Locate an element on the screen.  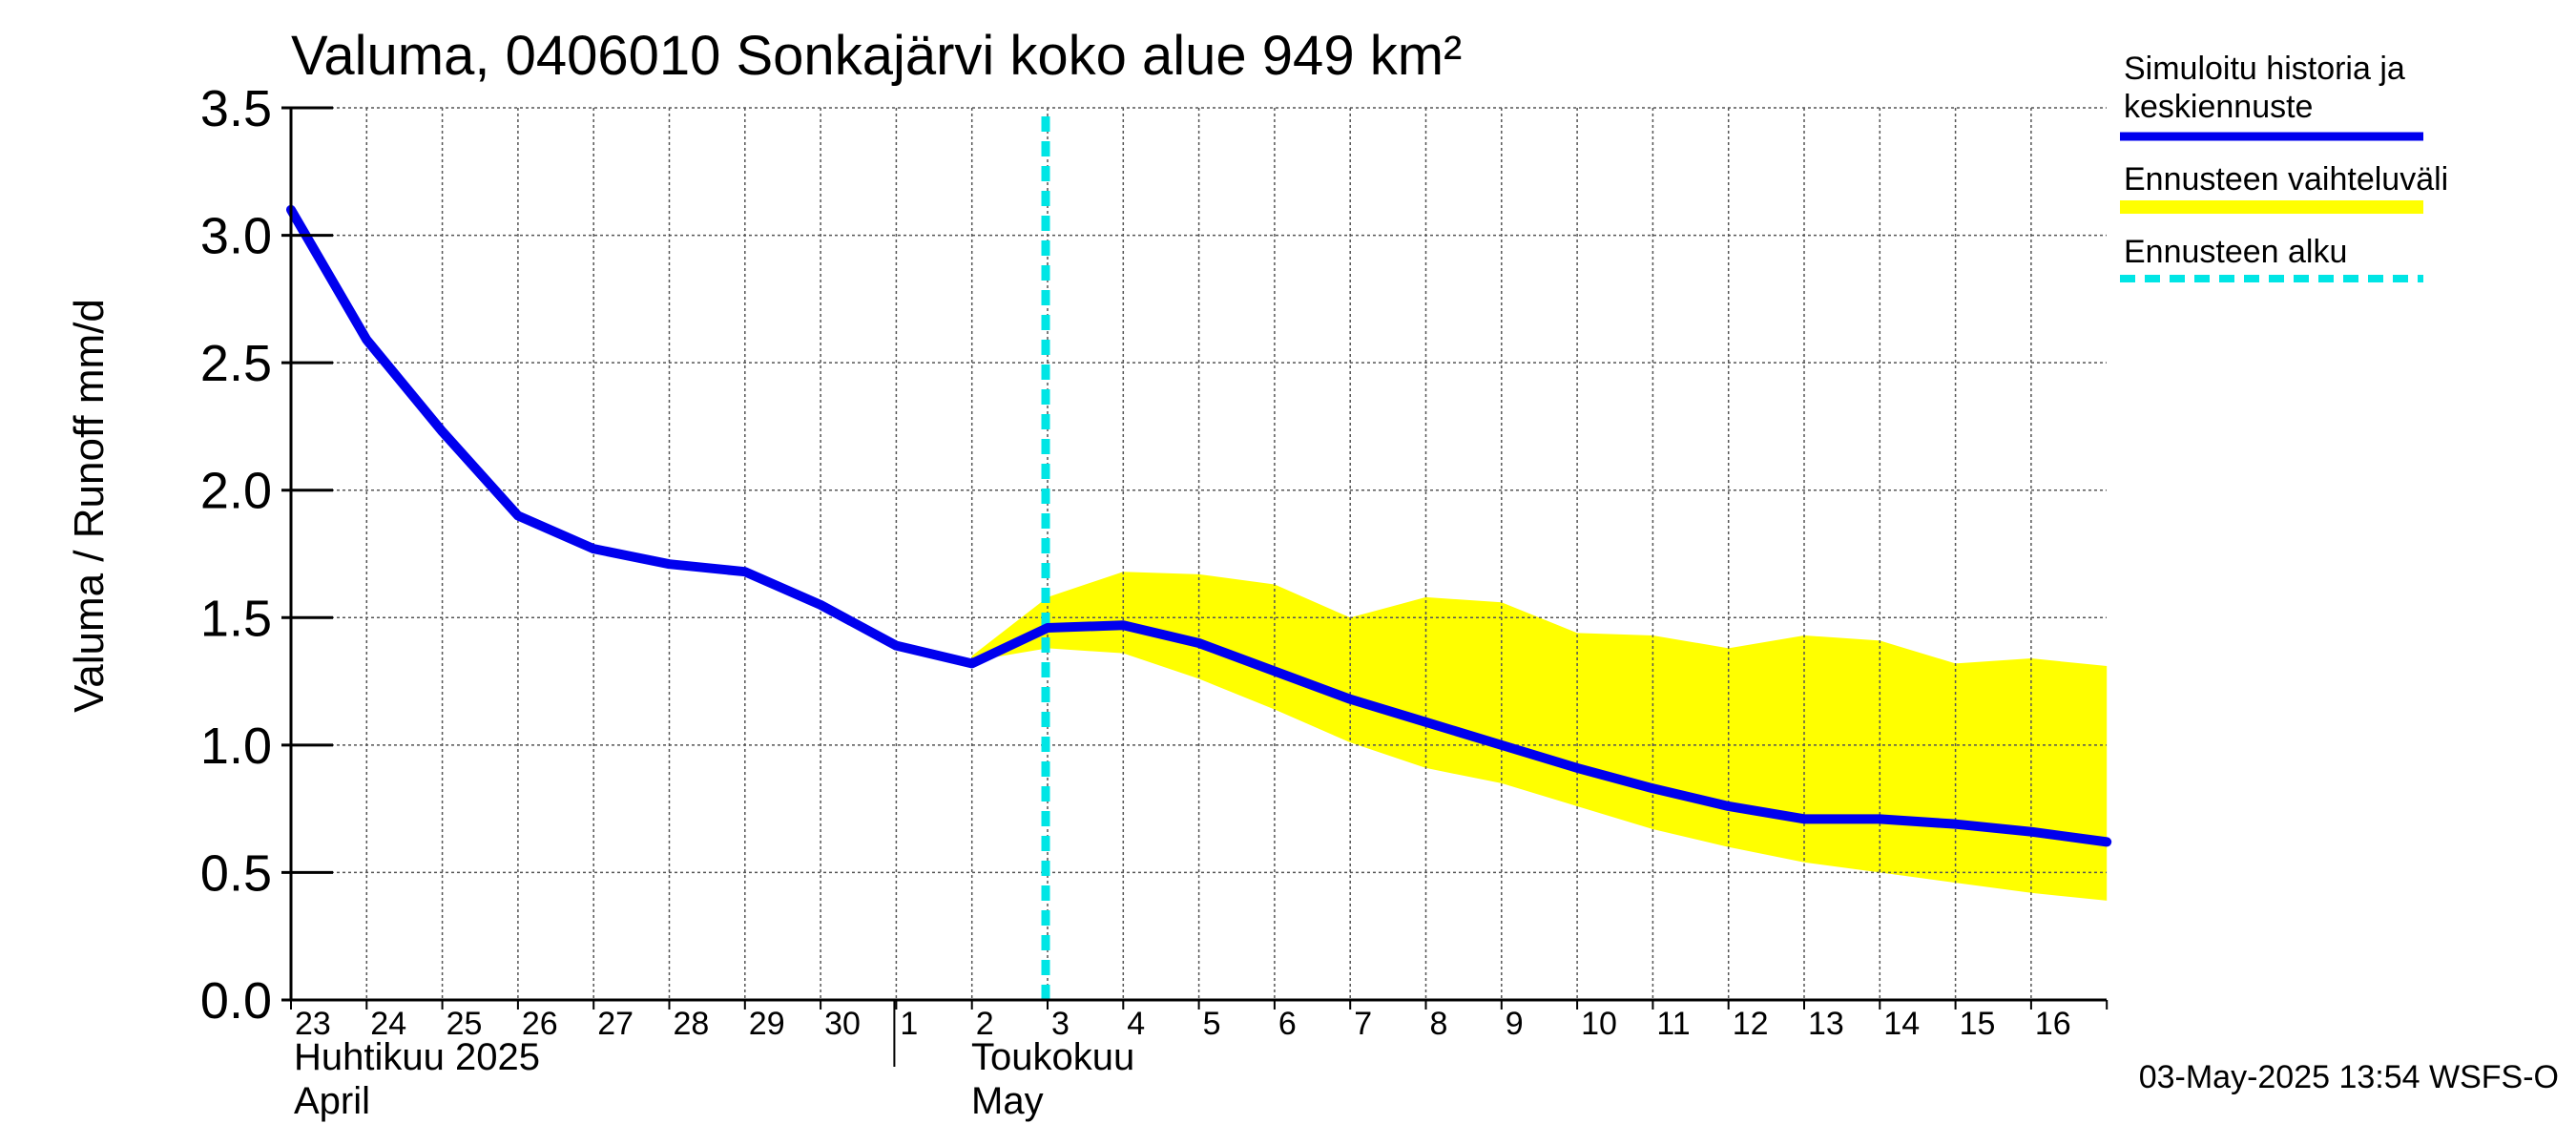
legend-swatches-layer is located at coordinates (2271, 207).